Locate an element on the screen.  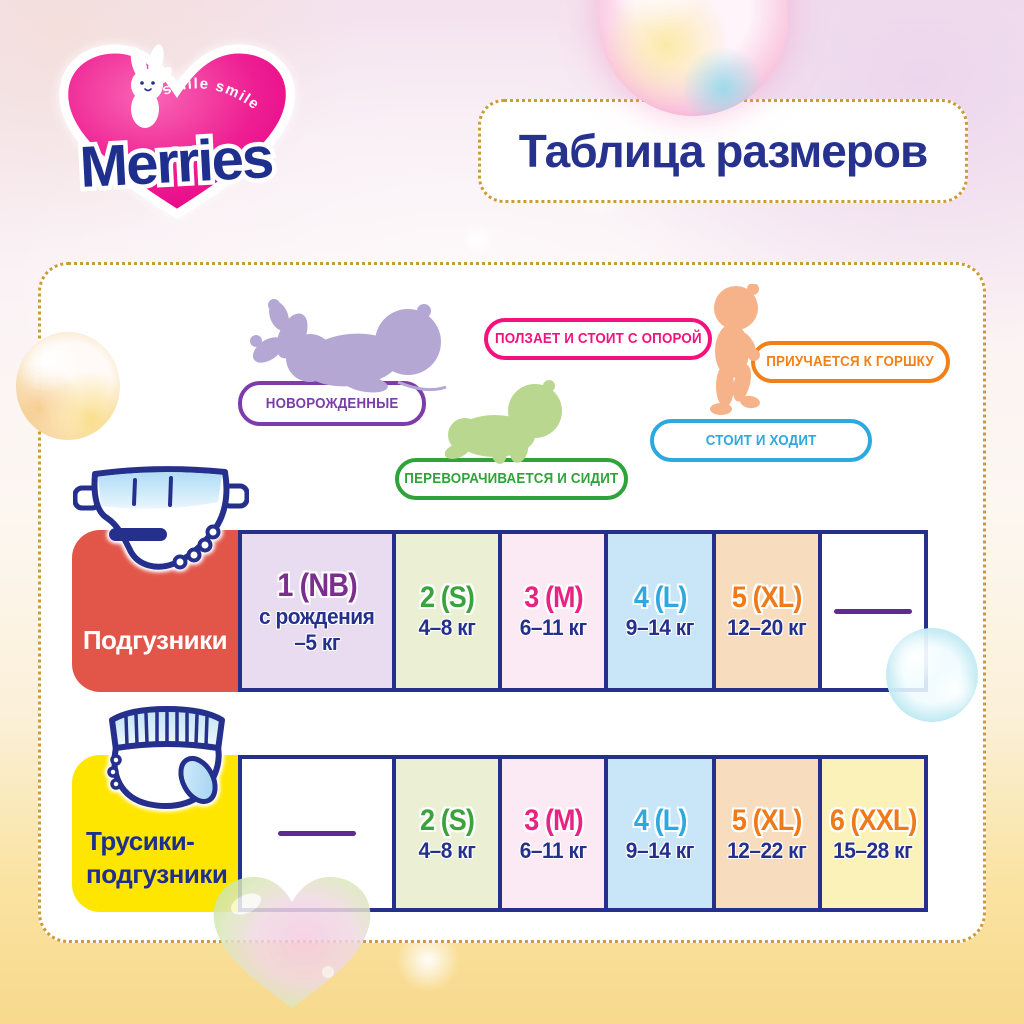
stage-pill-crawls-stands-with-support: ПОЛЗАЕТ И СТОИТ С ОПОРОЙ is located at coordinates (598, 339).